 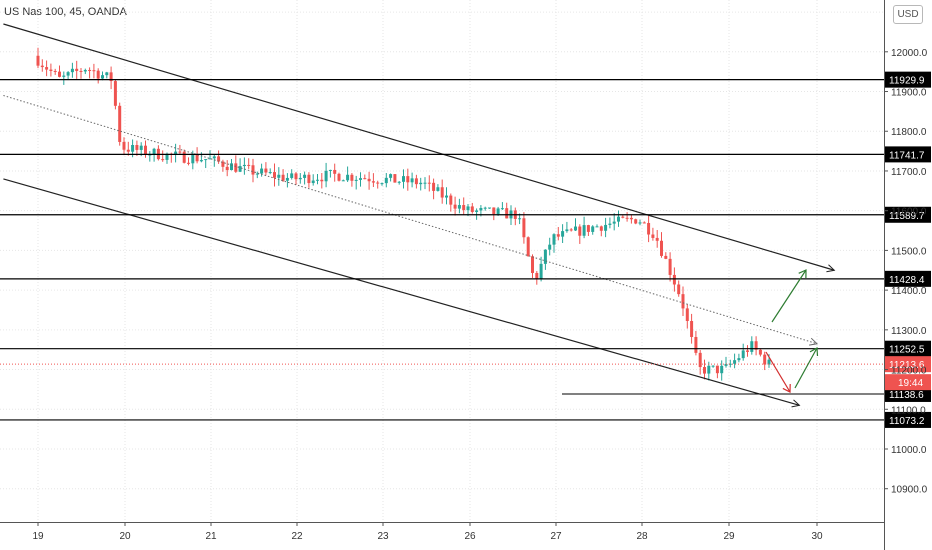 What do you see at coordinates (909, 251) in the screenshot?
I see `price-tick-label: 11500.0` at bounding box center [909, 251].